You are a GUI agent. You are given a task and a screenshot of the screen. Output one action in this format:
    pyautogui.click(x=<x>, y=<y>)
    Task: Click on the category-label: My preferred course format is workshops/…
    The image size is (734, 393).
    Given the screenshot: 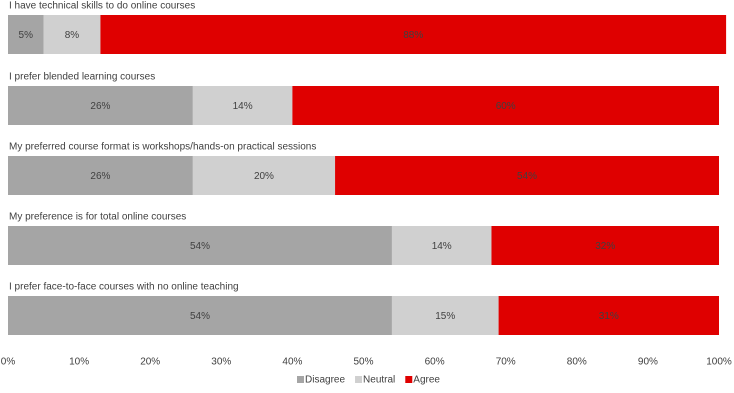 What is the action you would take?
    pyautogui.click(x=162, y=147)
    